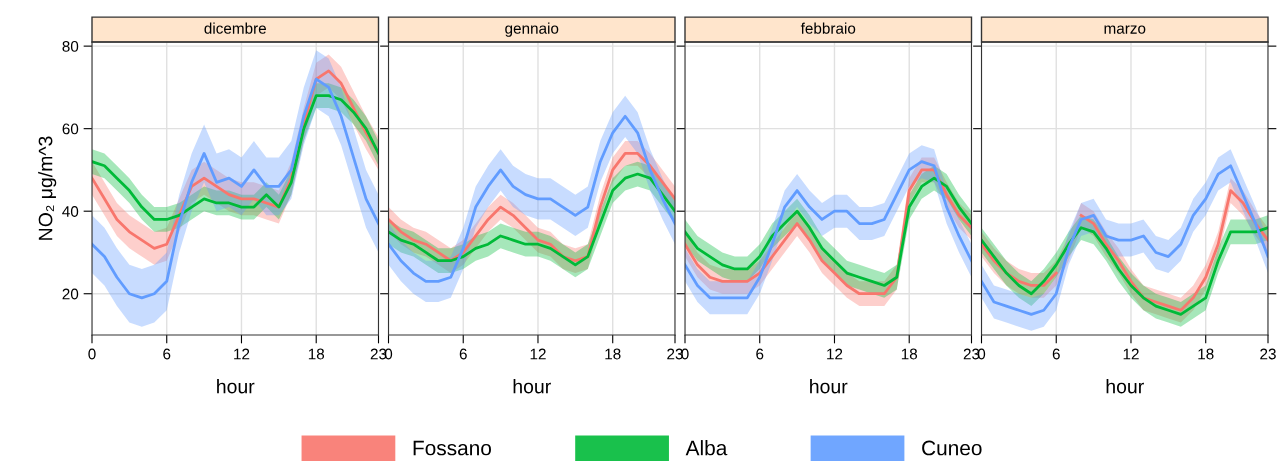 Image resolution: width=1284 pixels, height=475 pixels. I want to click on y-tick-label: 80, so click(70, 46).